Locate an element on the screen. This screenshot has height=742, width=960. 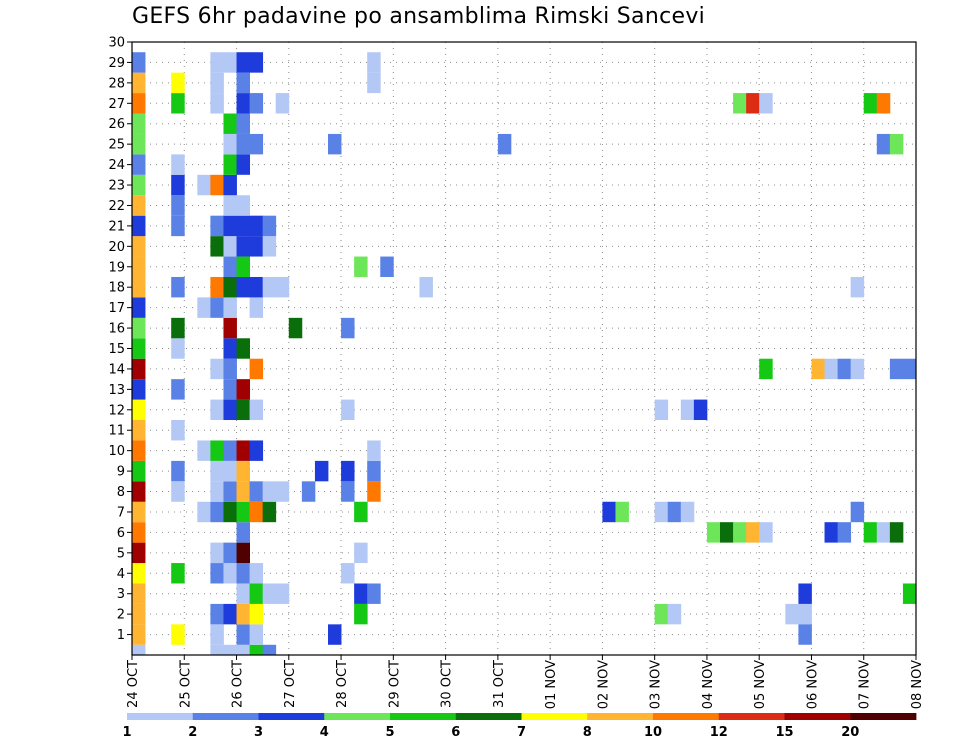
y-tick-label: 4 is located at coordinates (121, 574).